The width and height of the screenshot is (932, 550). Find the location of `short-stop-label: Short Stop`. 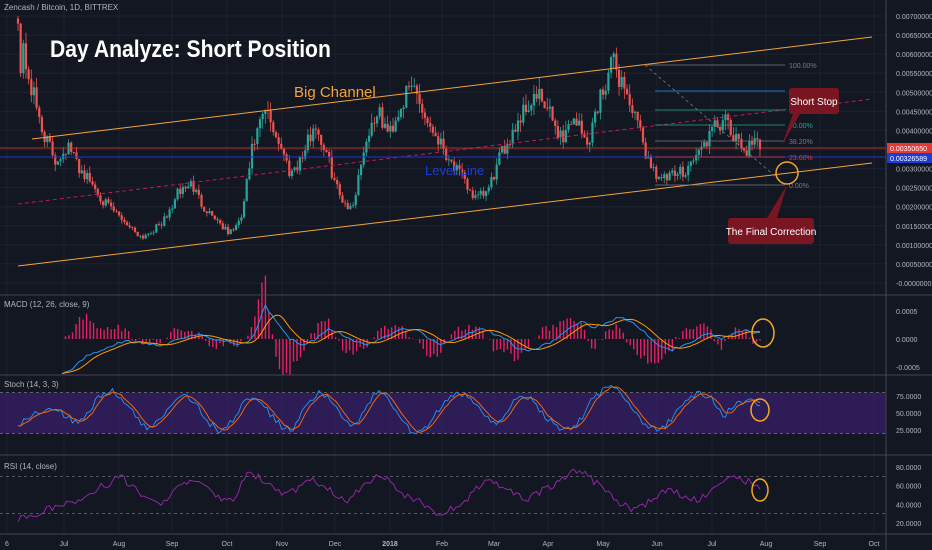

short-stop-label: Short Stop is located at coordinates (814, 102).